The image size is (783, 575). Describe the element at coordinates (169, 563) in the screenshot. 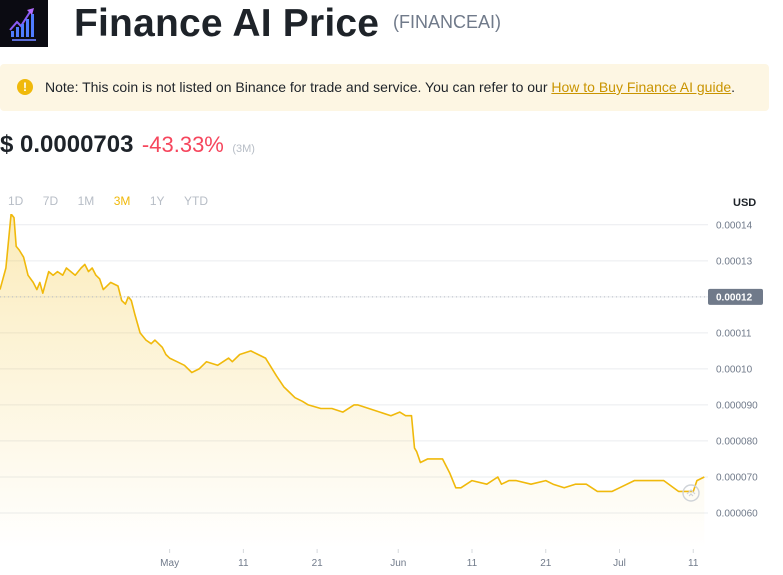

I see `x-axis-tick-label: May` at that location.